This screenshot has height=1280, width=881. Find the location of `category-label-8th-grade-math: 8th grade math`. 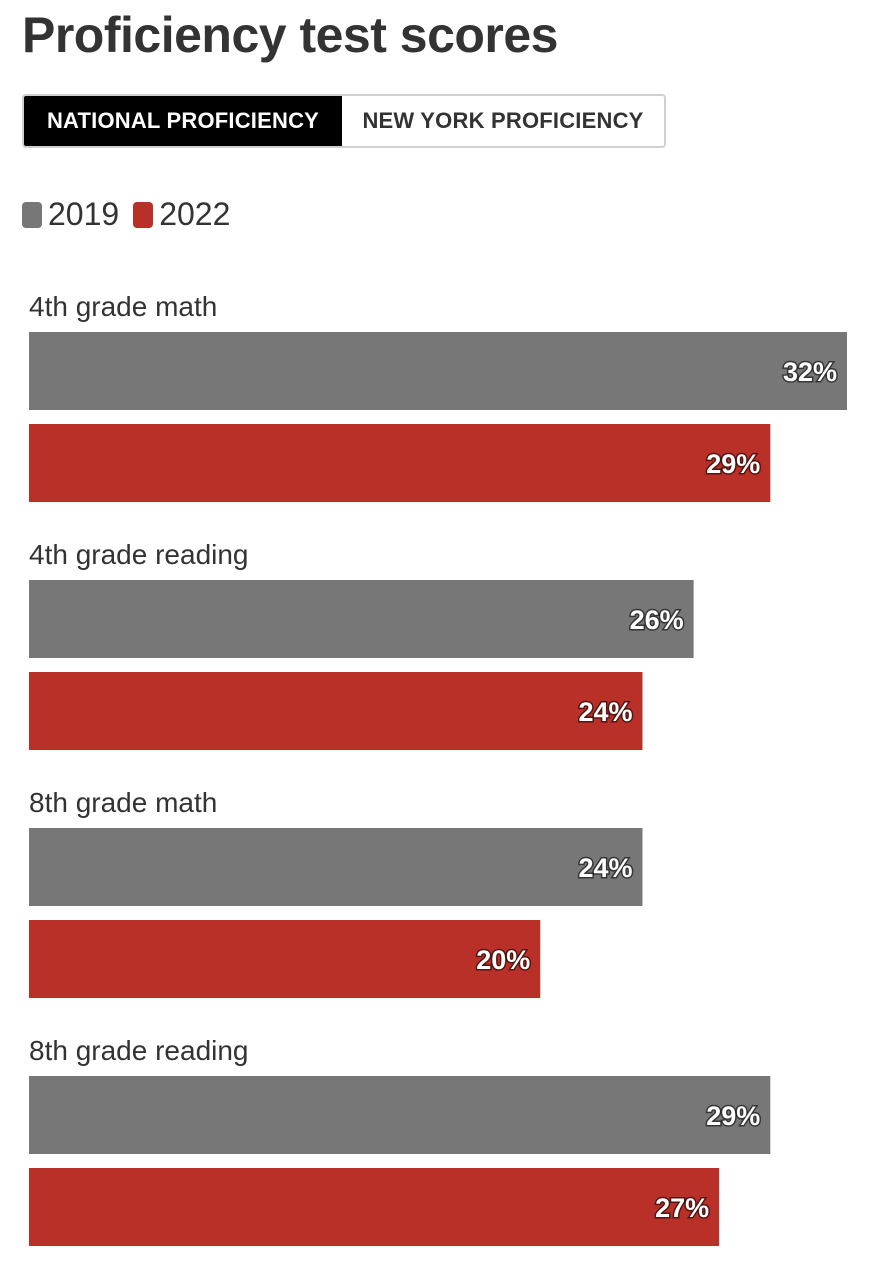

category-label-8th-grade-math: 8th grade math is located at coordinates (123, 802).